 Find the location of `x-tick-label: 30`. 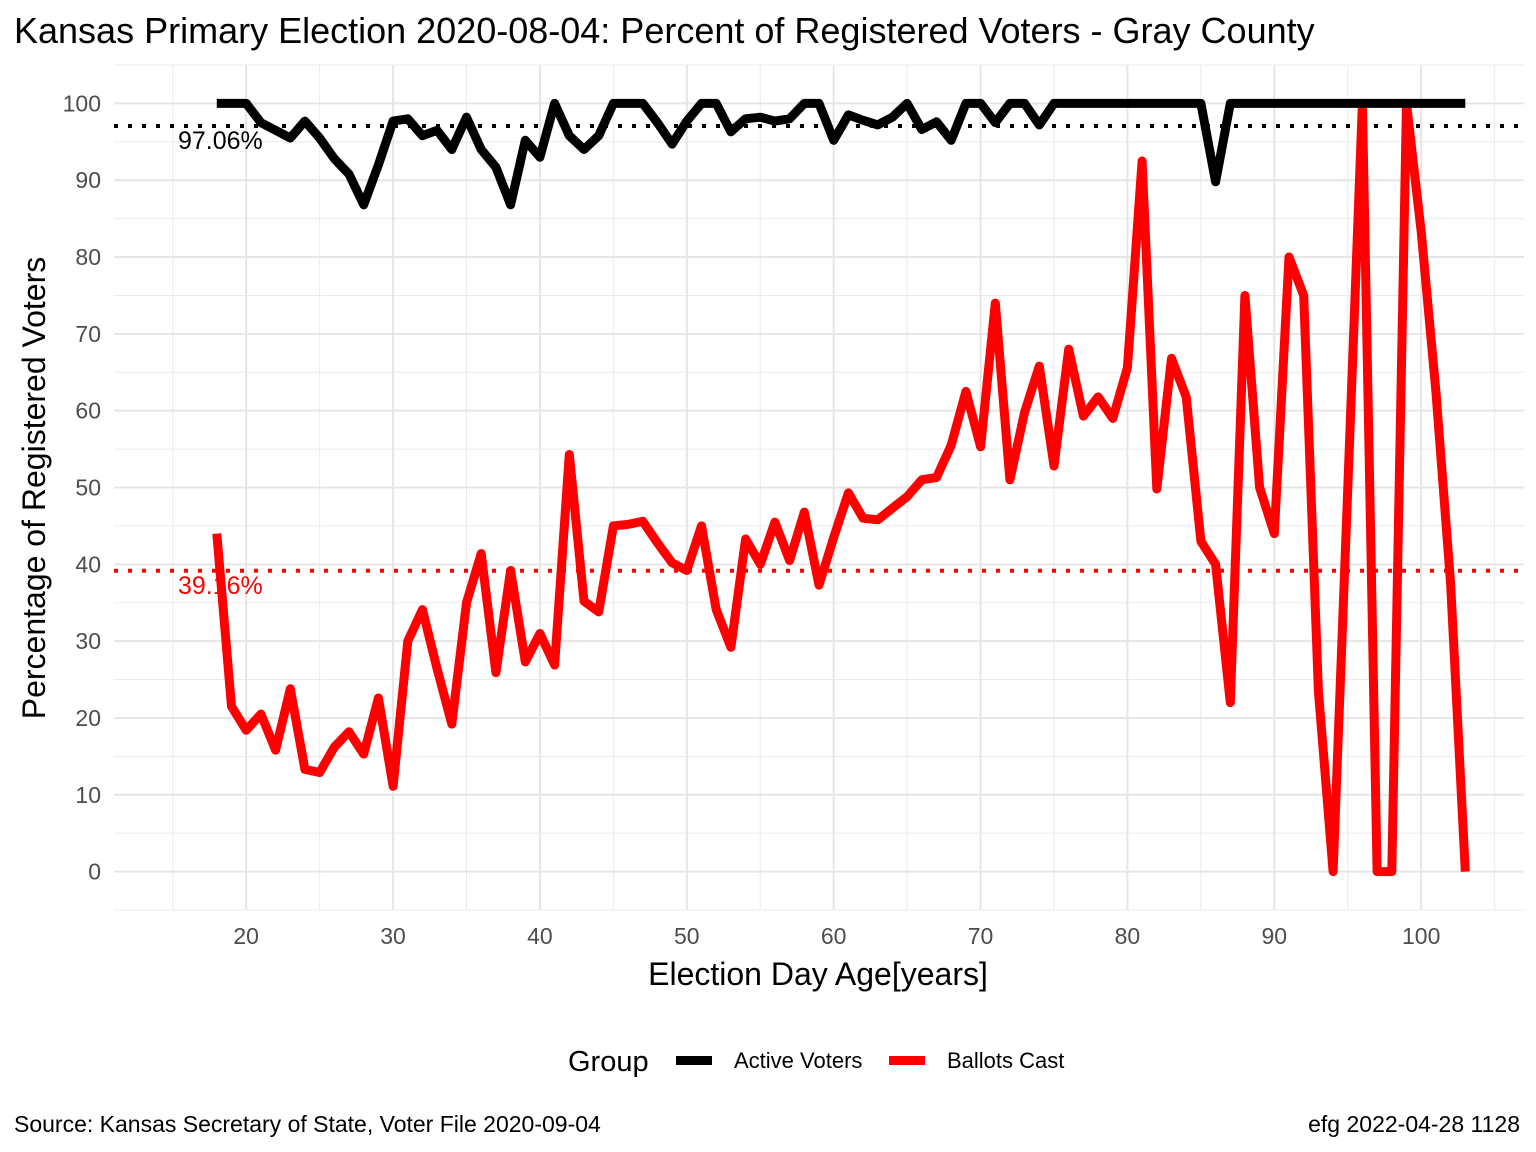

x-tick-label: 30 is located at coordinates (393, 936).